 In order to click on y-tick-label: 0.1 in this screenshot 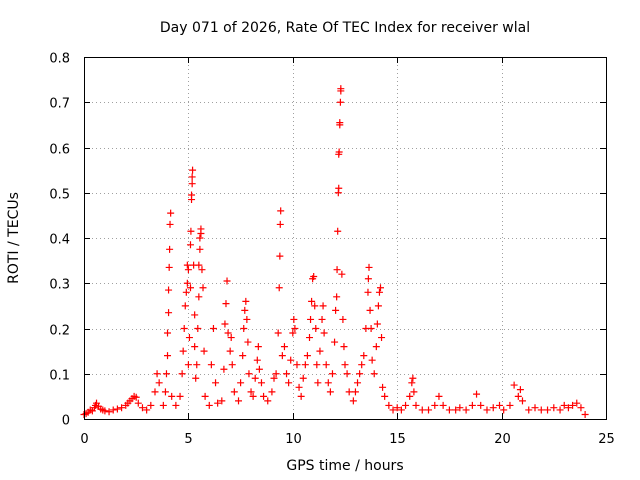, I will do `click(59, 376)`.